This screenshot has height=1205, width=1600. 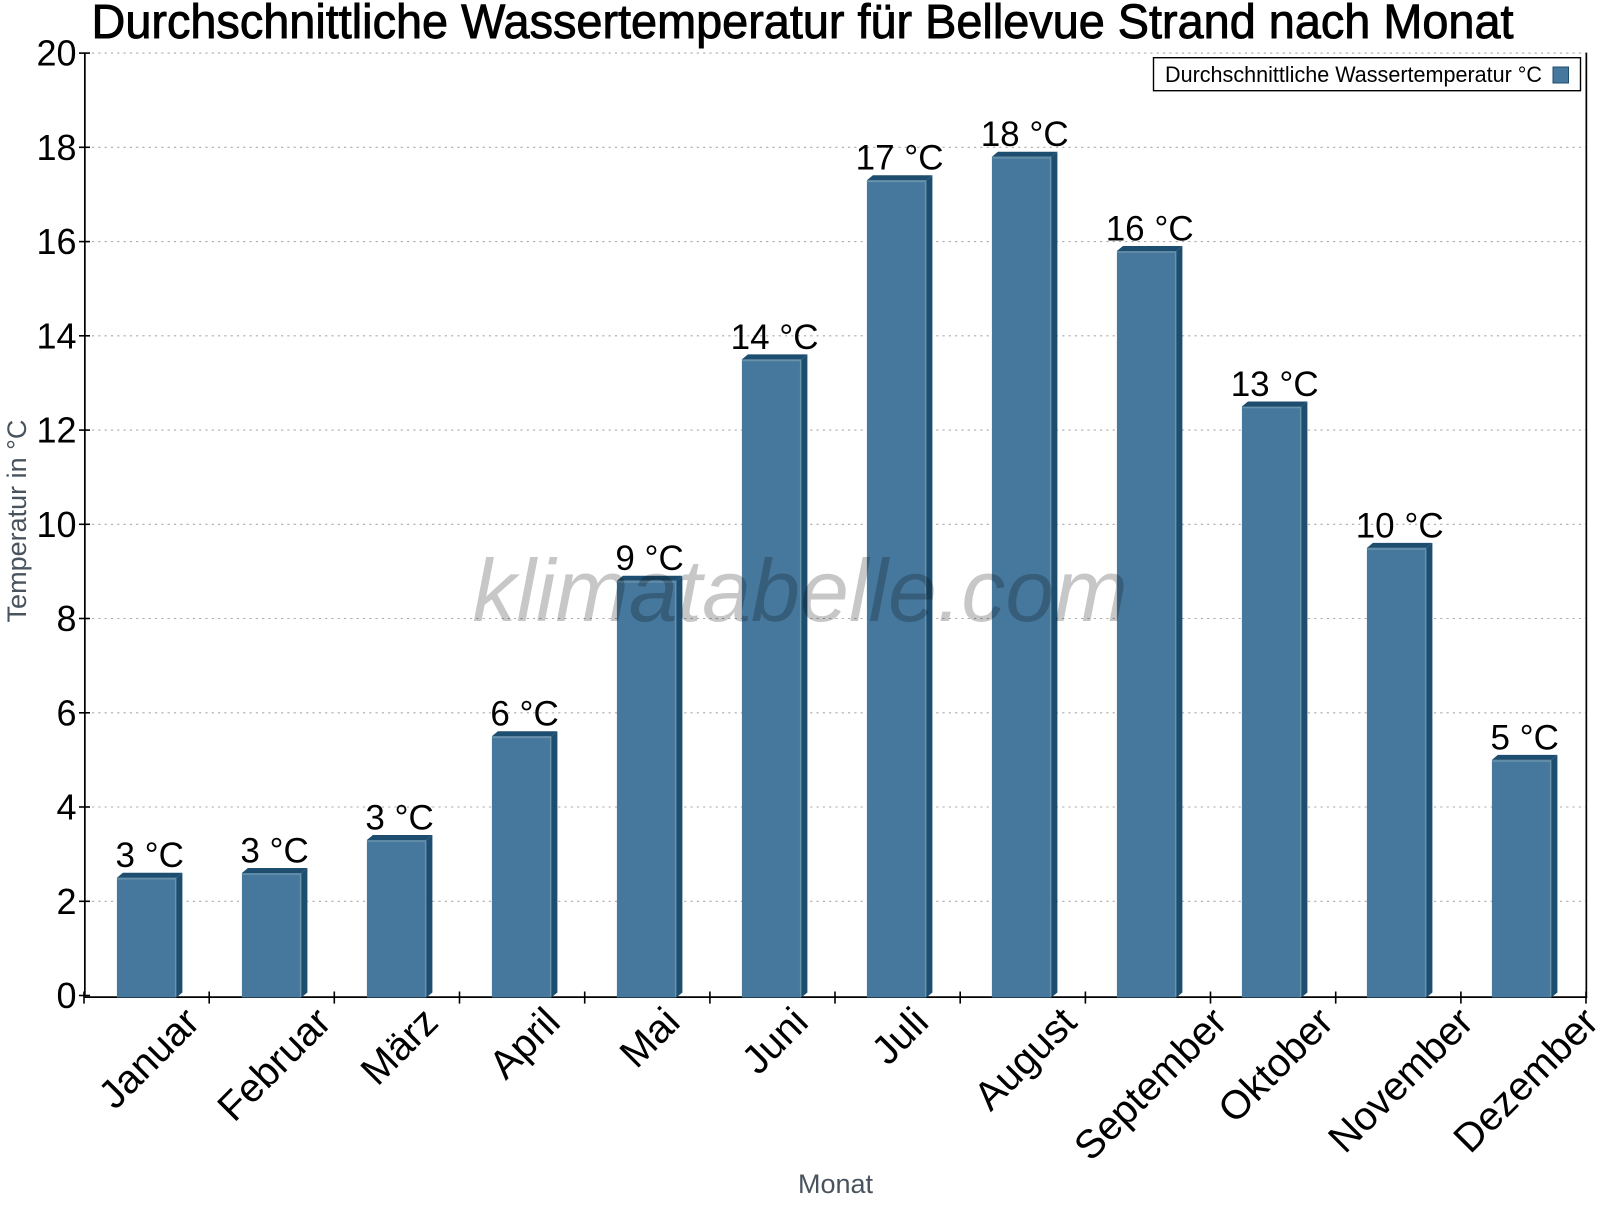 I want to click on svg-text: 20, so click(x=56, y=53).